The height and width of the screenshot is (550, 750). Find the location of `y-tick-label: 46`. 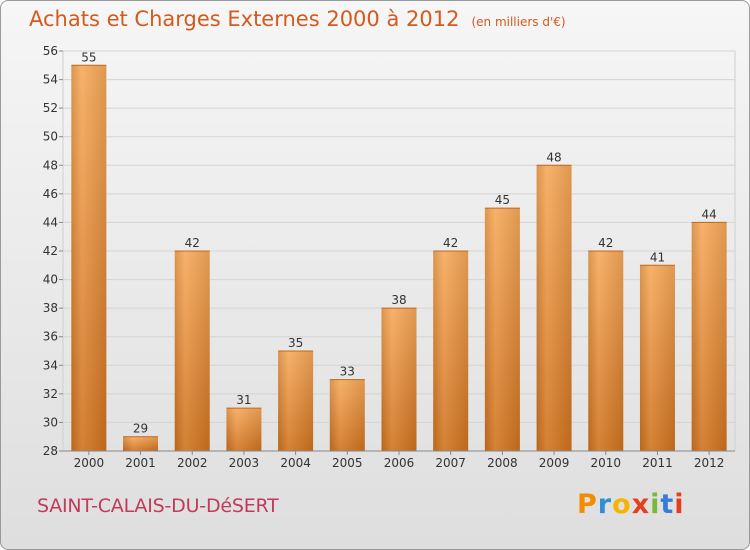

y-tick-label: 46 is located at coordinates (50, 194).